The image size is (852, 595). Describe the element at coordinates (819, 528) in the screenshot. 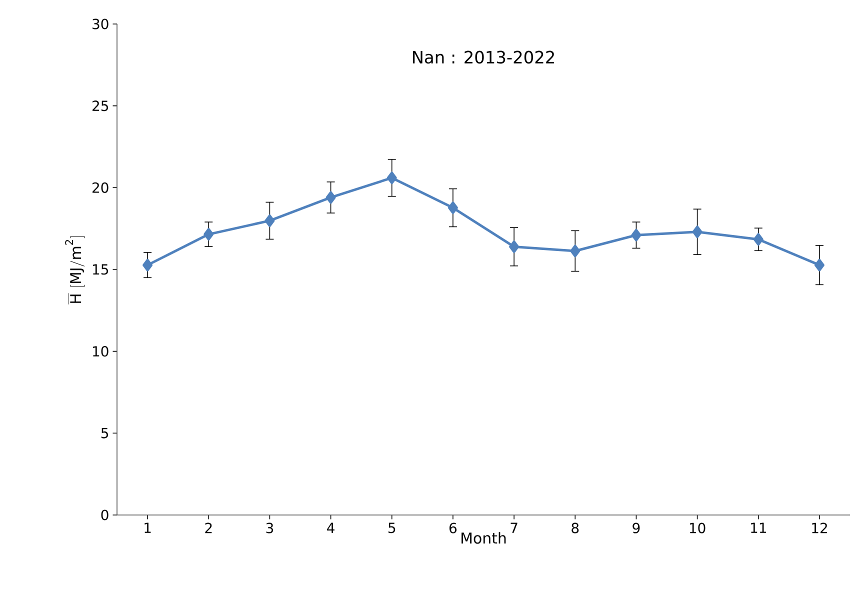

I see `x-tick-label: 12` at that location.